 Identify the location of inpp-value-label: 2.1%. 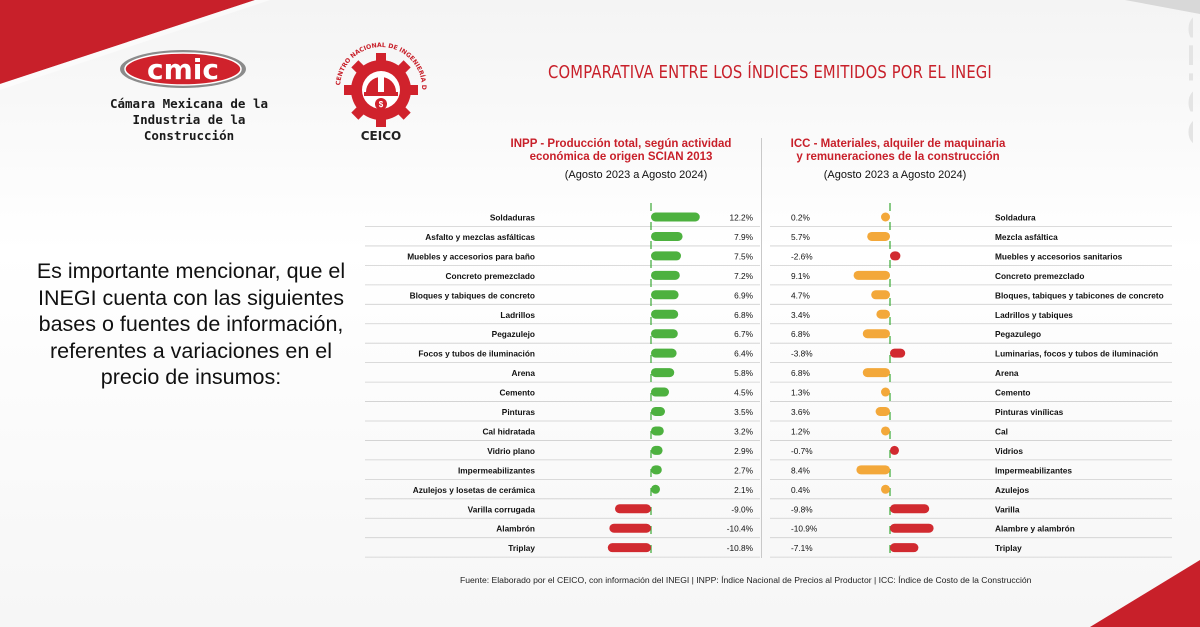
(744, 490).